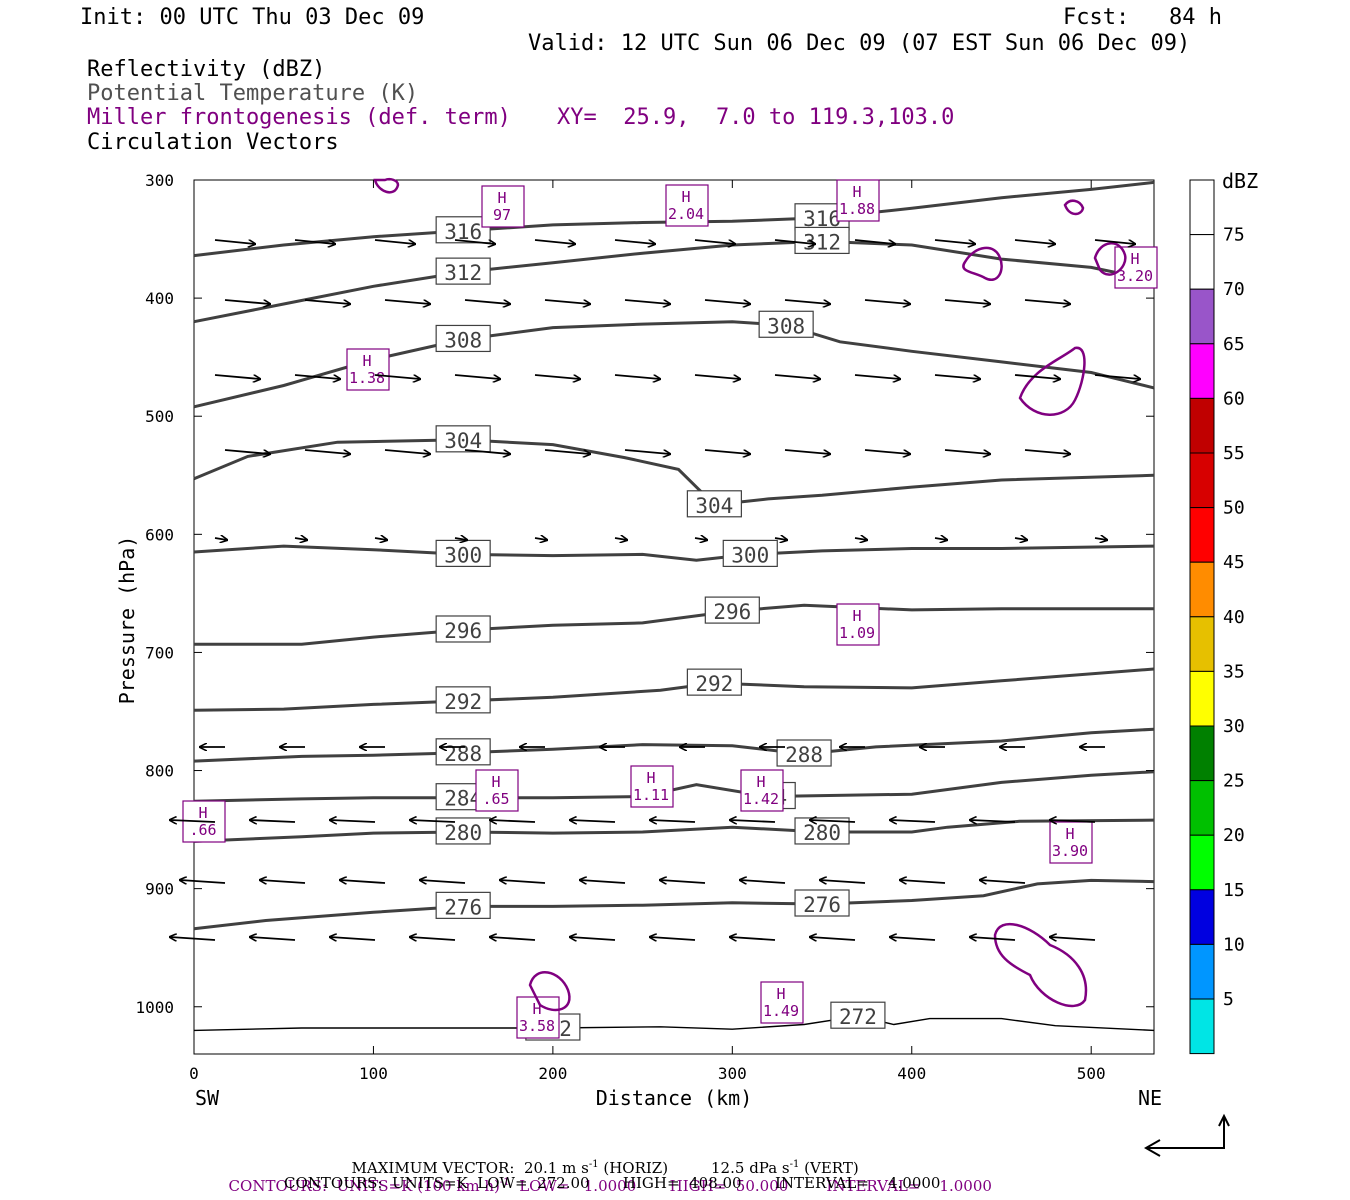 This screenshot has height=1200, width=1350. Describe the element at coordinates (252, 17) in the screenshot. I see `init-time: Init: 00 UTC Thu 03 Dec 09` at that location.